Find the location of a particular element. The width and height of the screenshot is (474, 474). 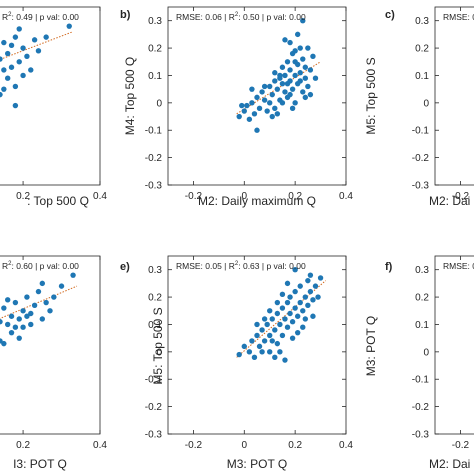

annotation-text: : 0.50 | p val: 0.00 is located at coordinates (272, 17).